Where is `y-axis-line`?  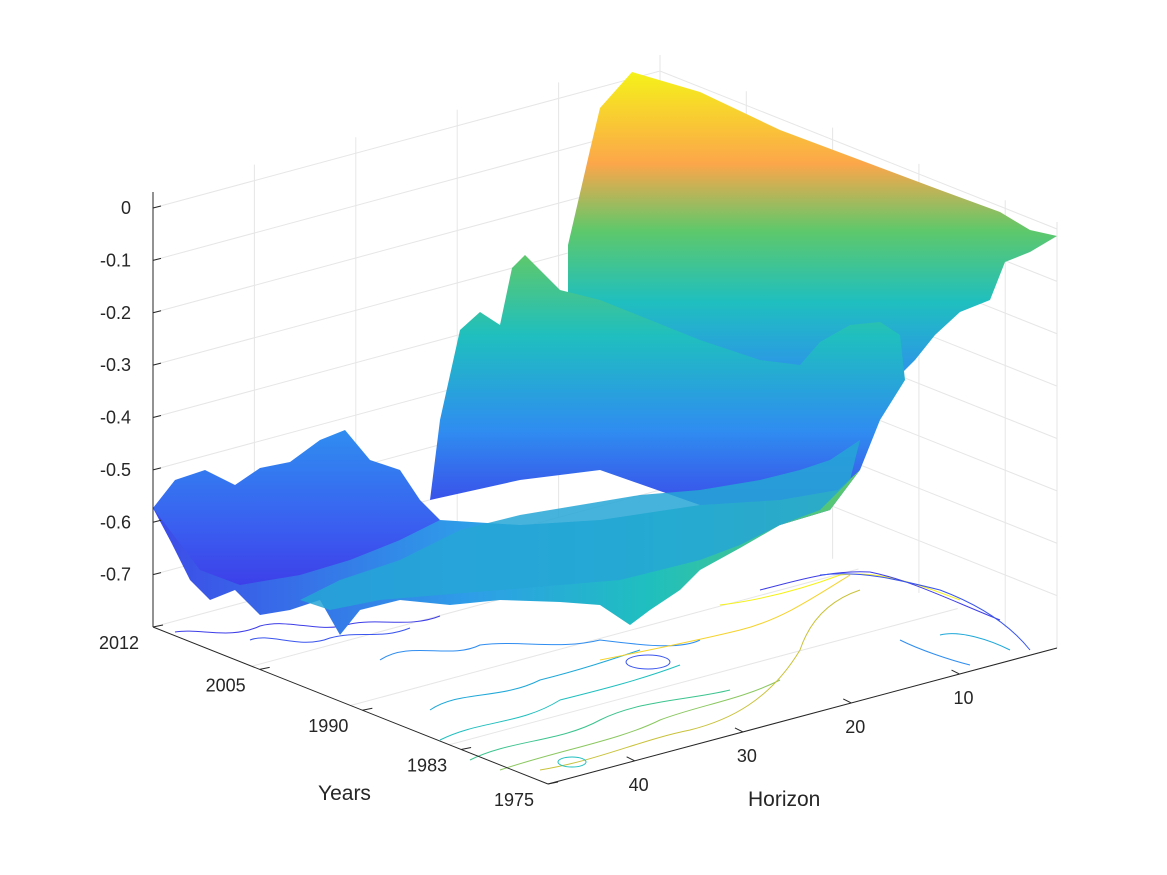 y-axis-line is located at coordinates (350, 705).